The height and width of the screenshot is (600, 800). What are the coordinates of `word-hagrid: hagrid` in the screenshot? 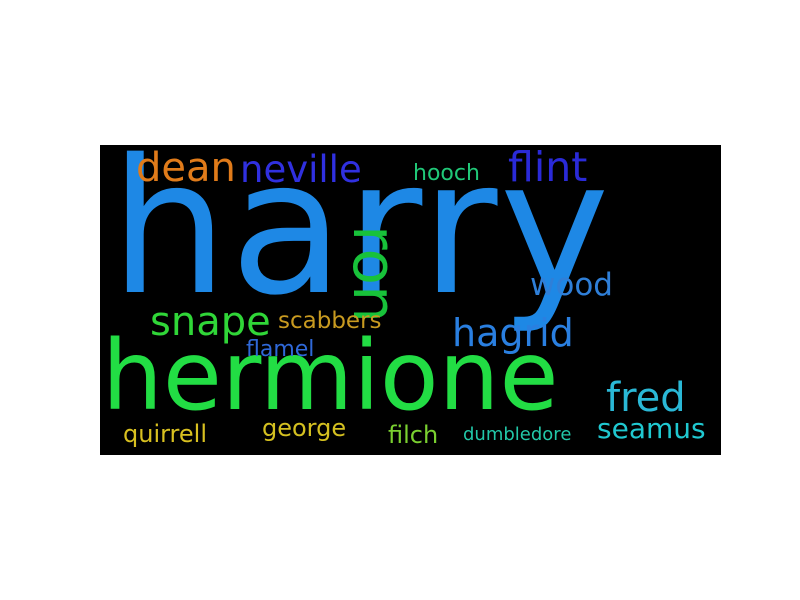 It's located at (513, 333).